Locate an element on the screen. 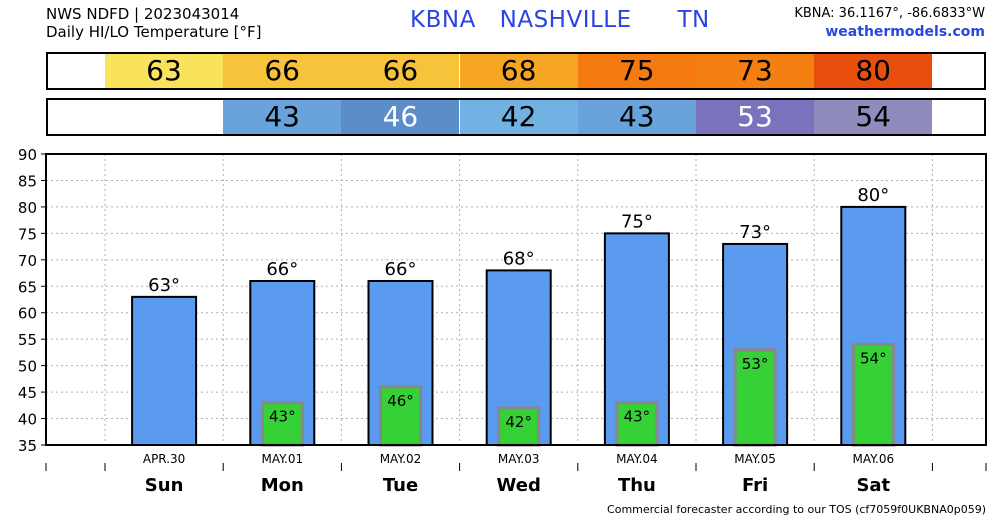 This screenshot has width=1000, height=520. hi-temp-bar is located at coordinates (164, 371).